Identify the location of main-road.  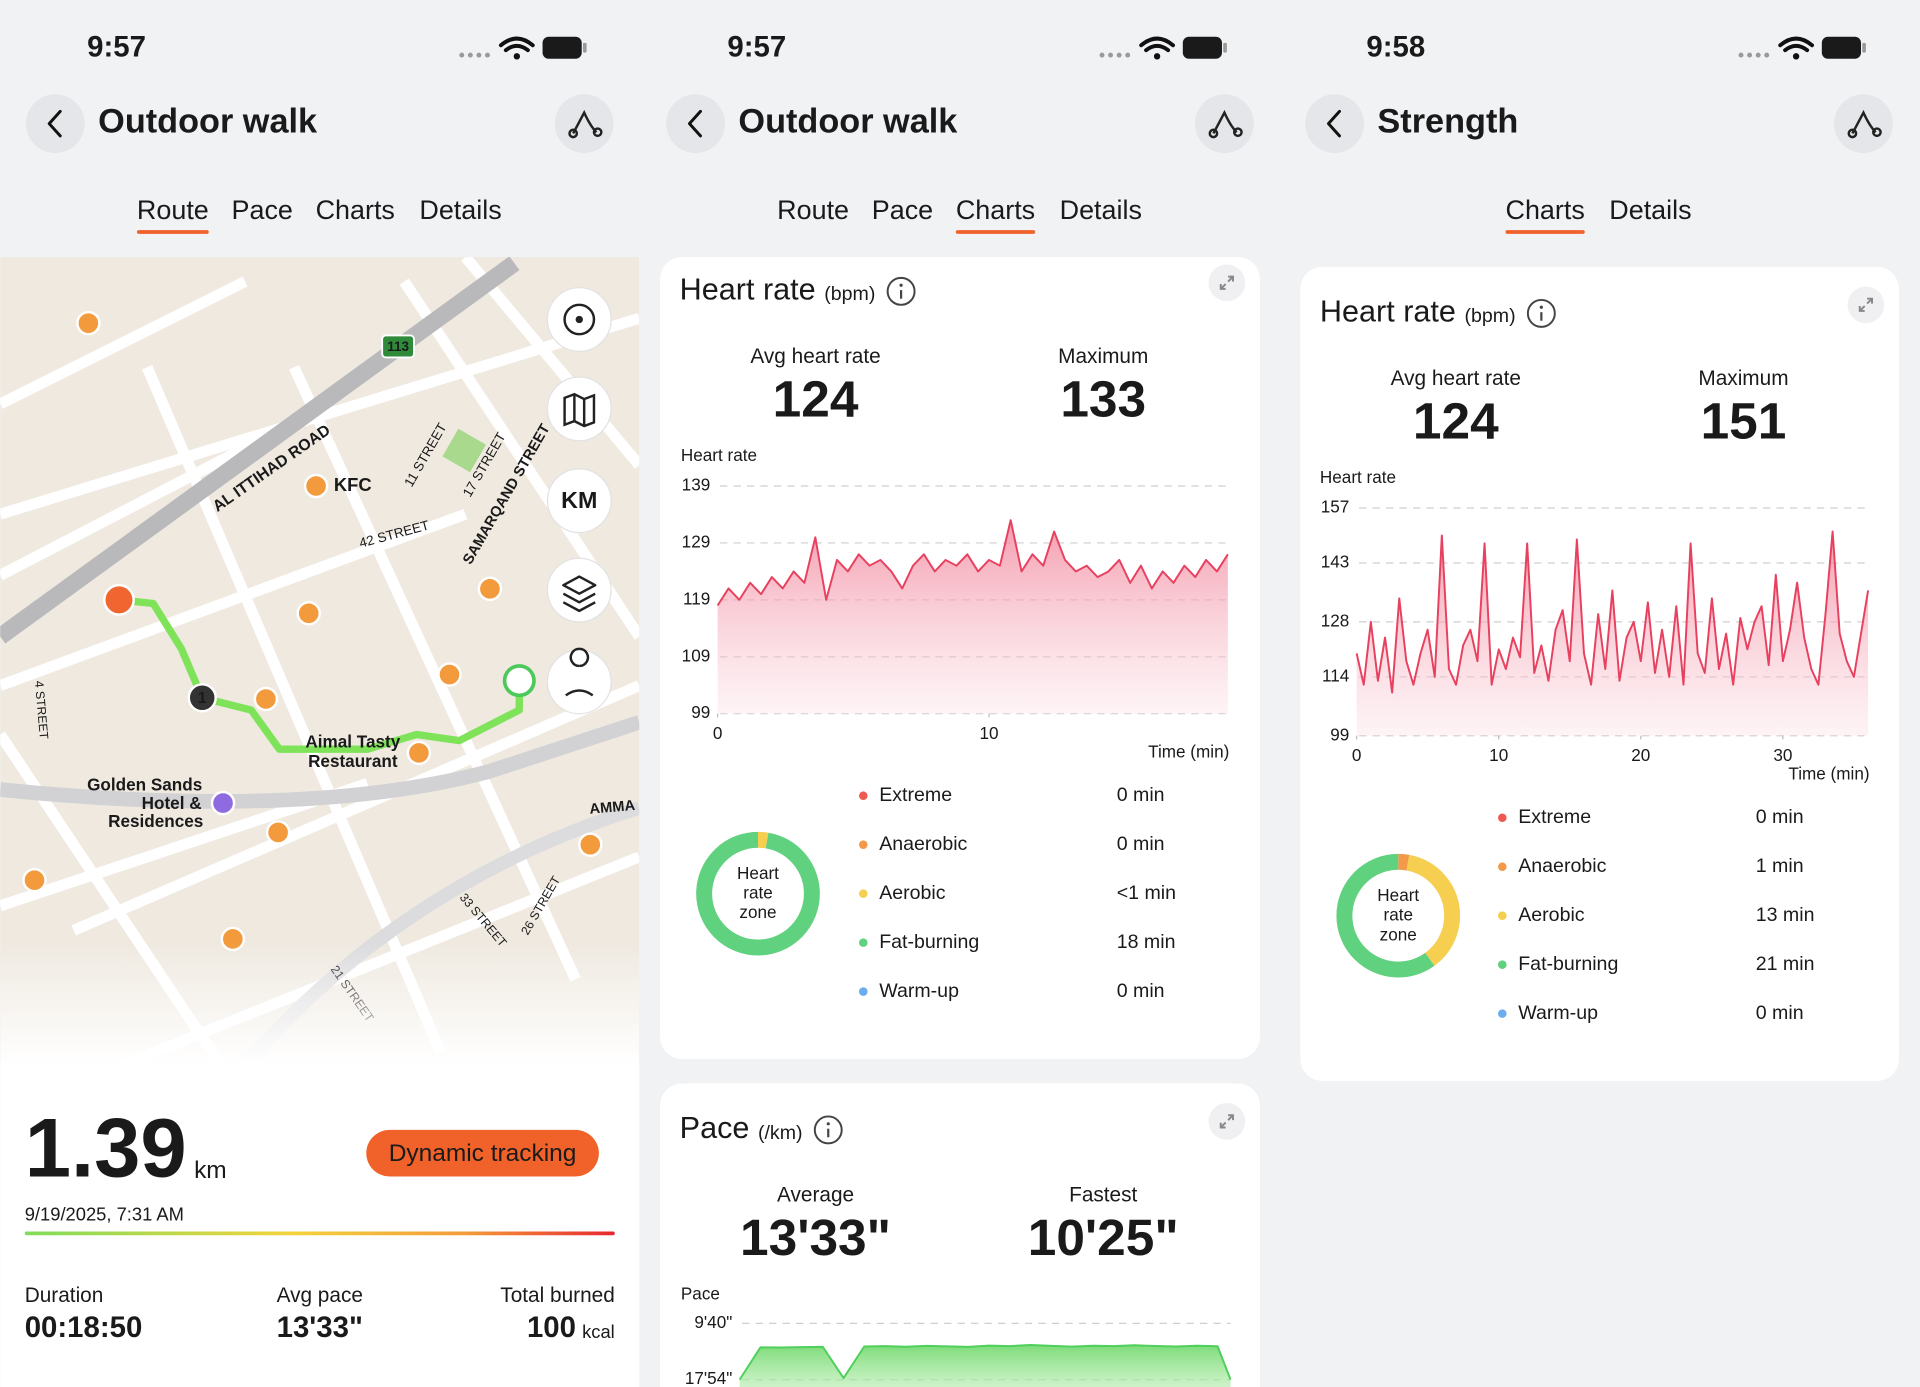
(320, 762).